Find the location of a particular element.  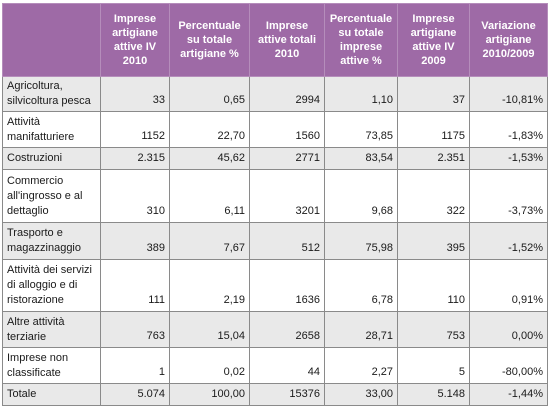

cell: 28,71 is located at coordinates (361, 329).